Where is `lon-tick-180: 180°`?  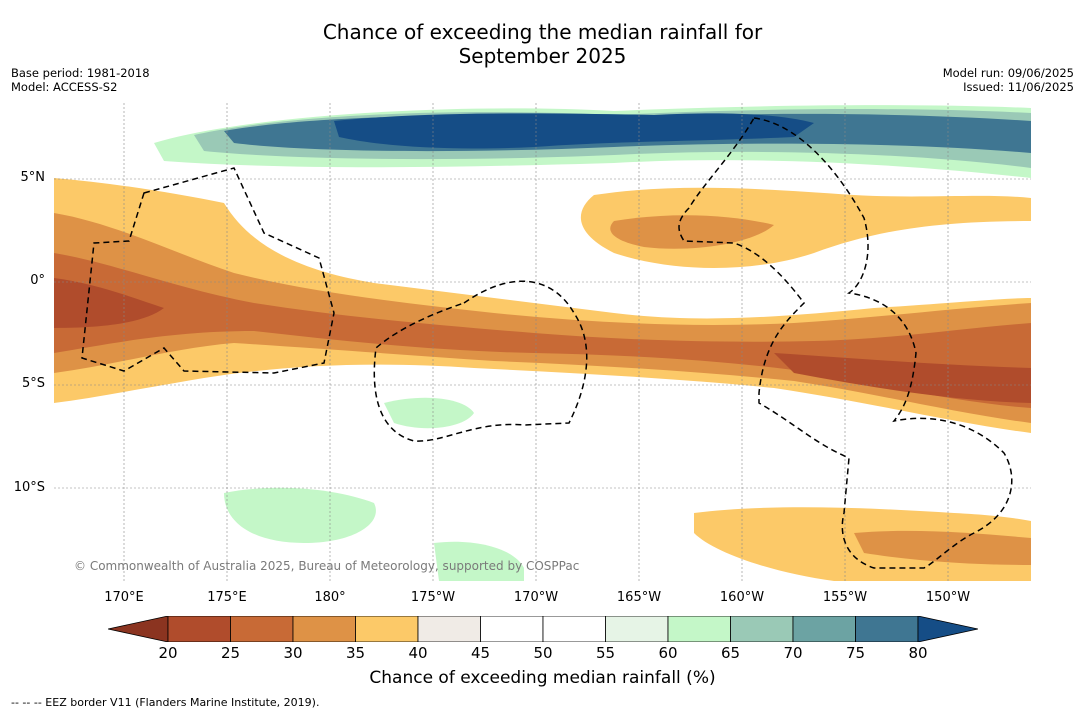 lon-tick-180: 180° is located at coordinates (330, 597).